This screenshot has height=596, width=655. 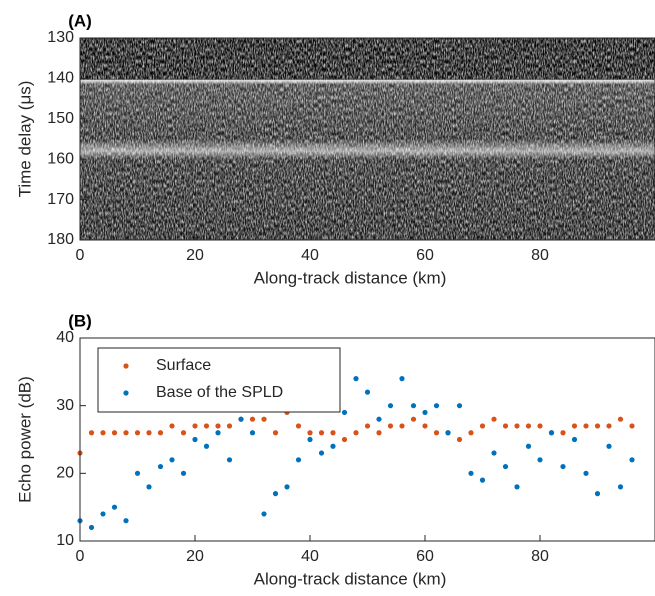 I want to click on legend: Surface Base of the SPLD, so click(x=219, y=380).